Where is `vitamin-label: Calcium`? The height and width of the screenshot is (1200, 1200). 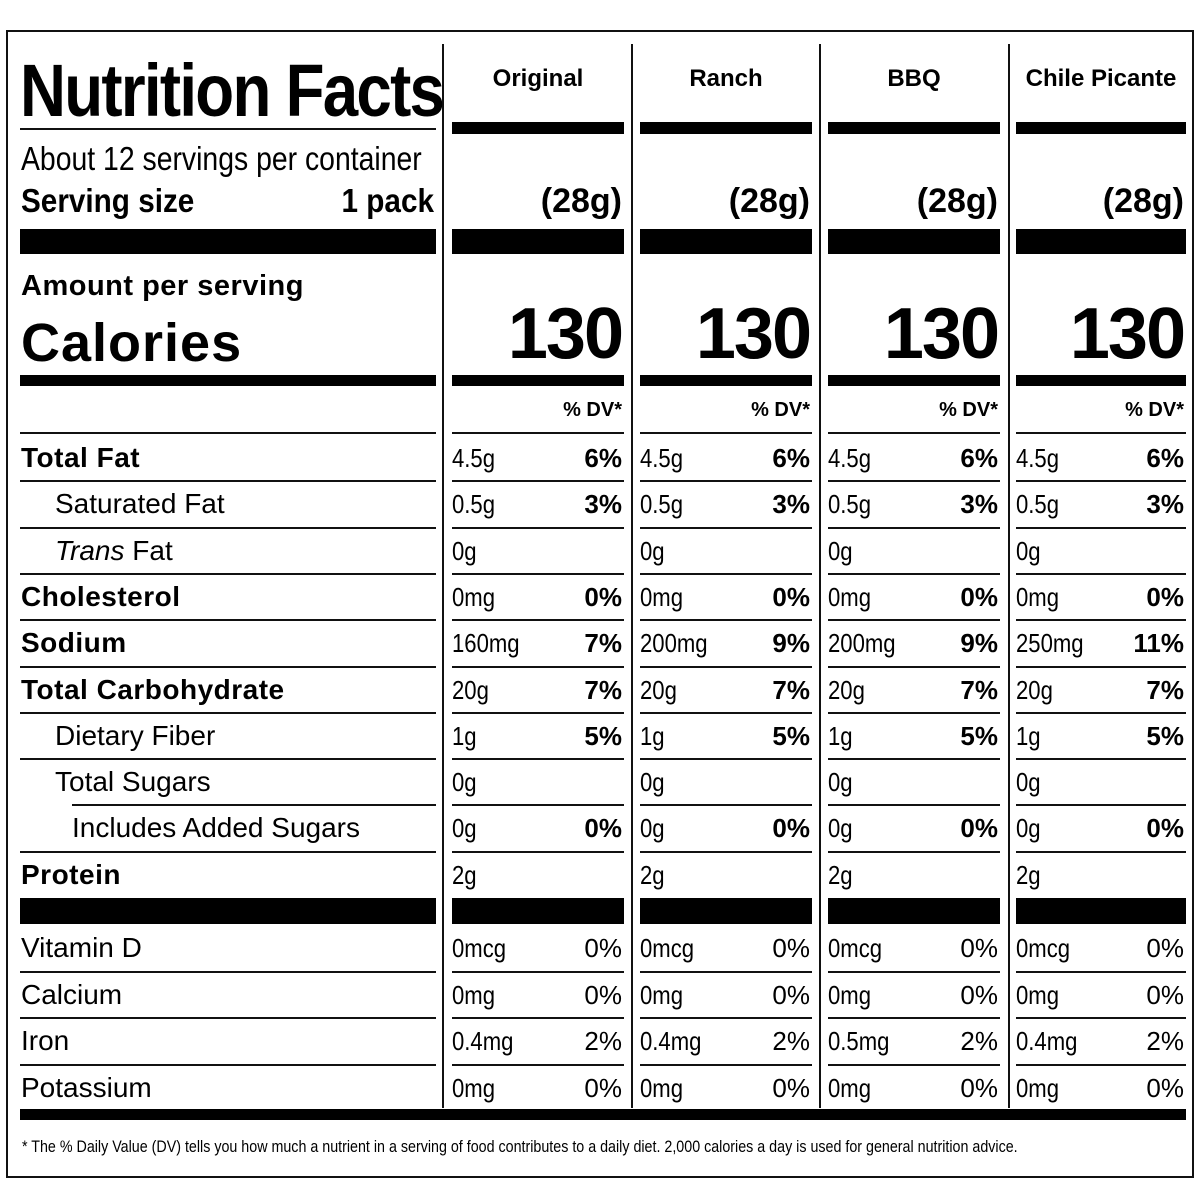 vitamin-label: Calcium is located at coordinates (72, 994).